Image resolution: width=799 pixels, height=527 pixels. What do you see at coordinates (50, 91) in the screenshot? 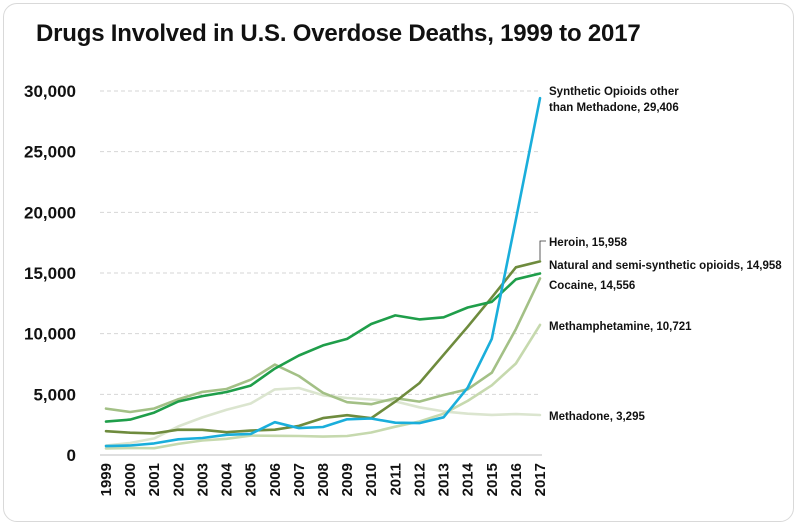
I see `y-tick-label: 30,000` at bounding box center [50, 91].